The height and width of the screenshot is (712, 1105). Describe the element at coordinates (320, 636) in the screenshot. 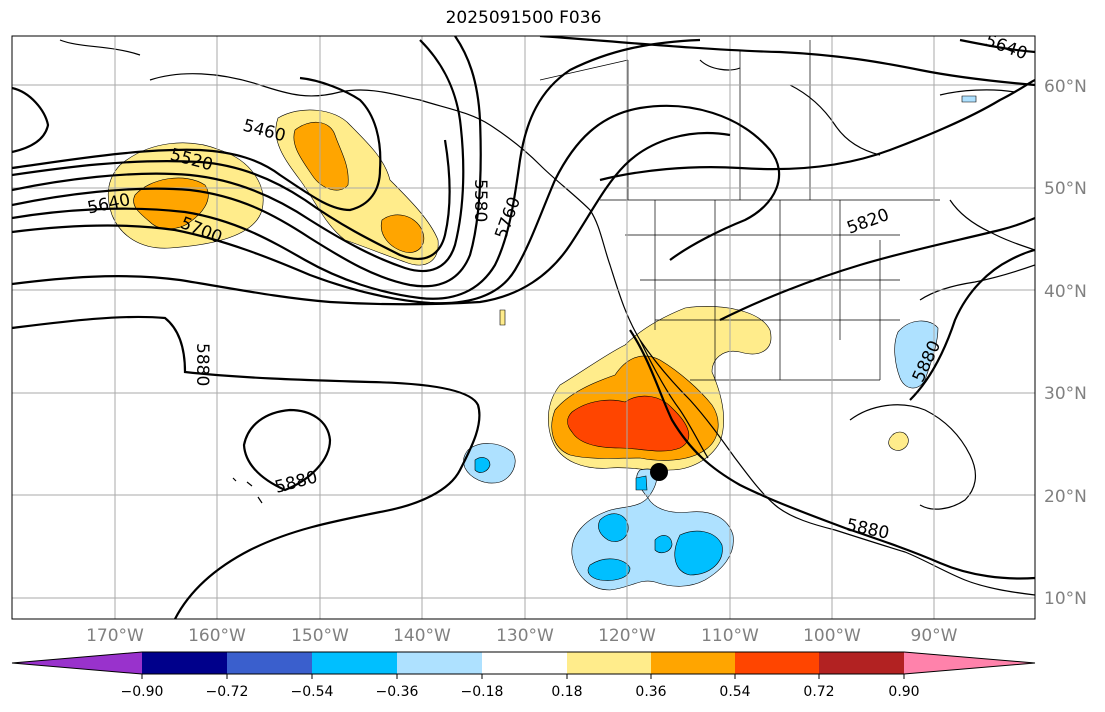

I see `lon-label: 150°W` at that location.